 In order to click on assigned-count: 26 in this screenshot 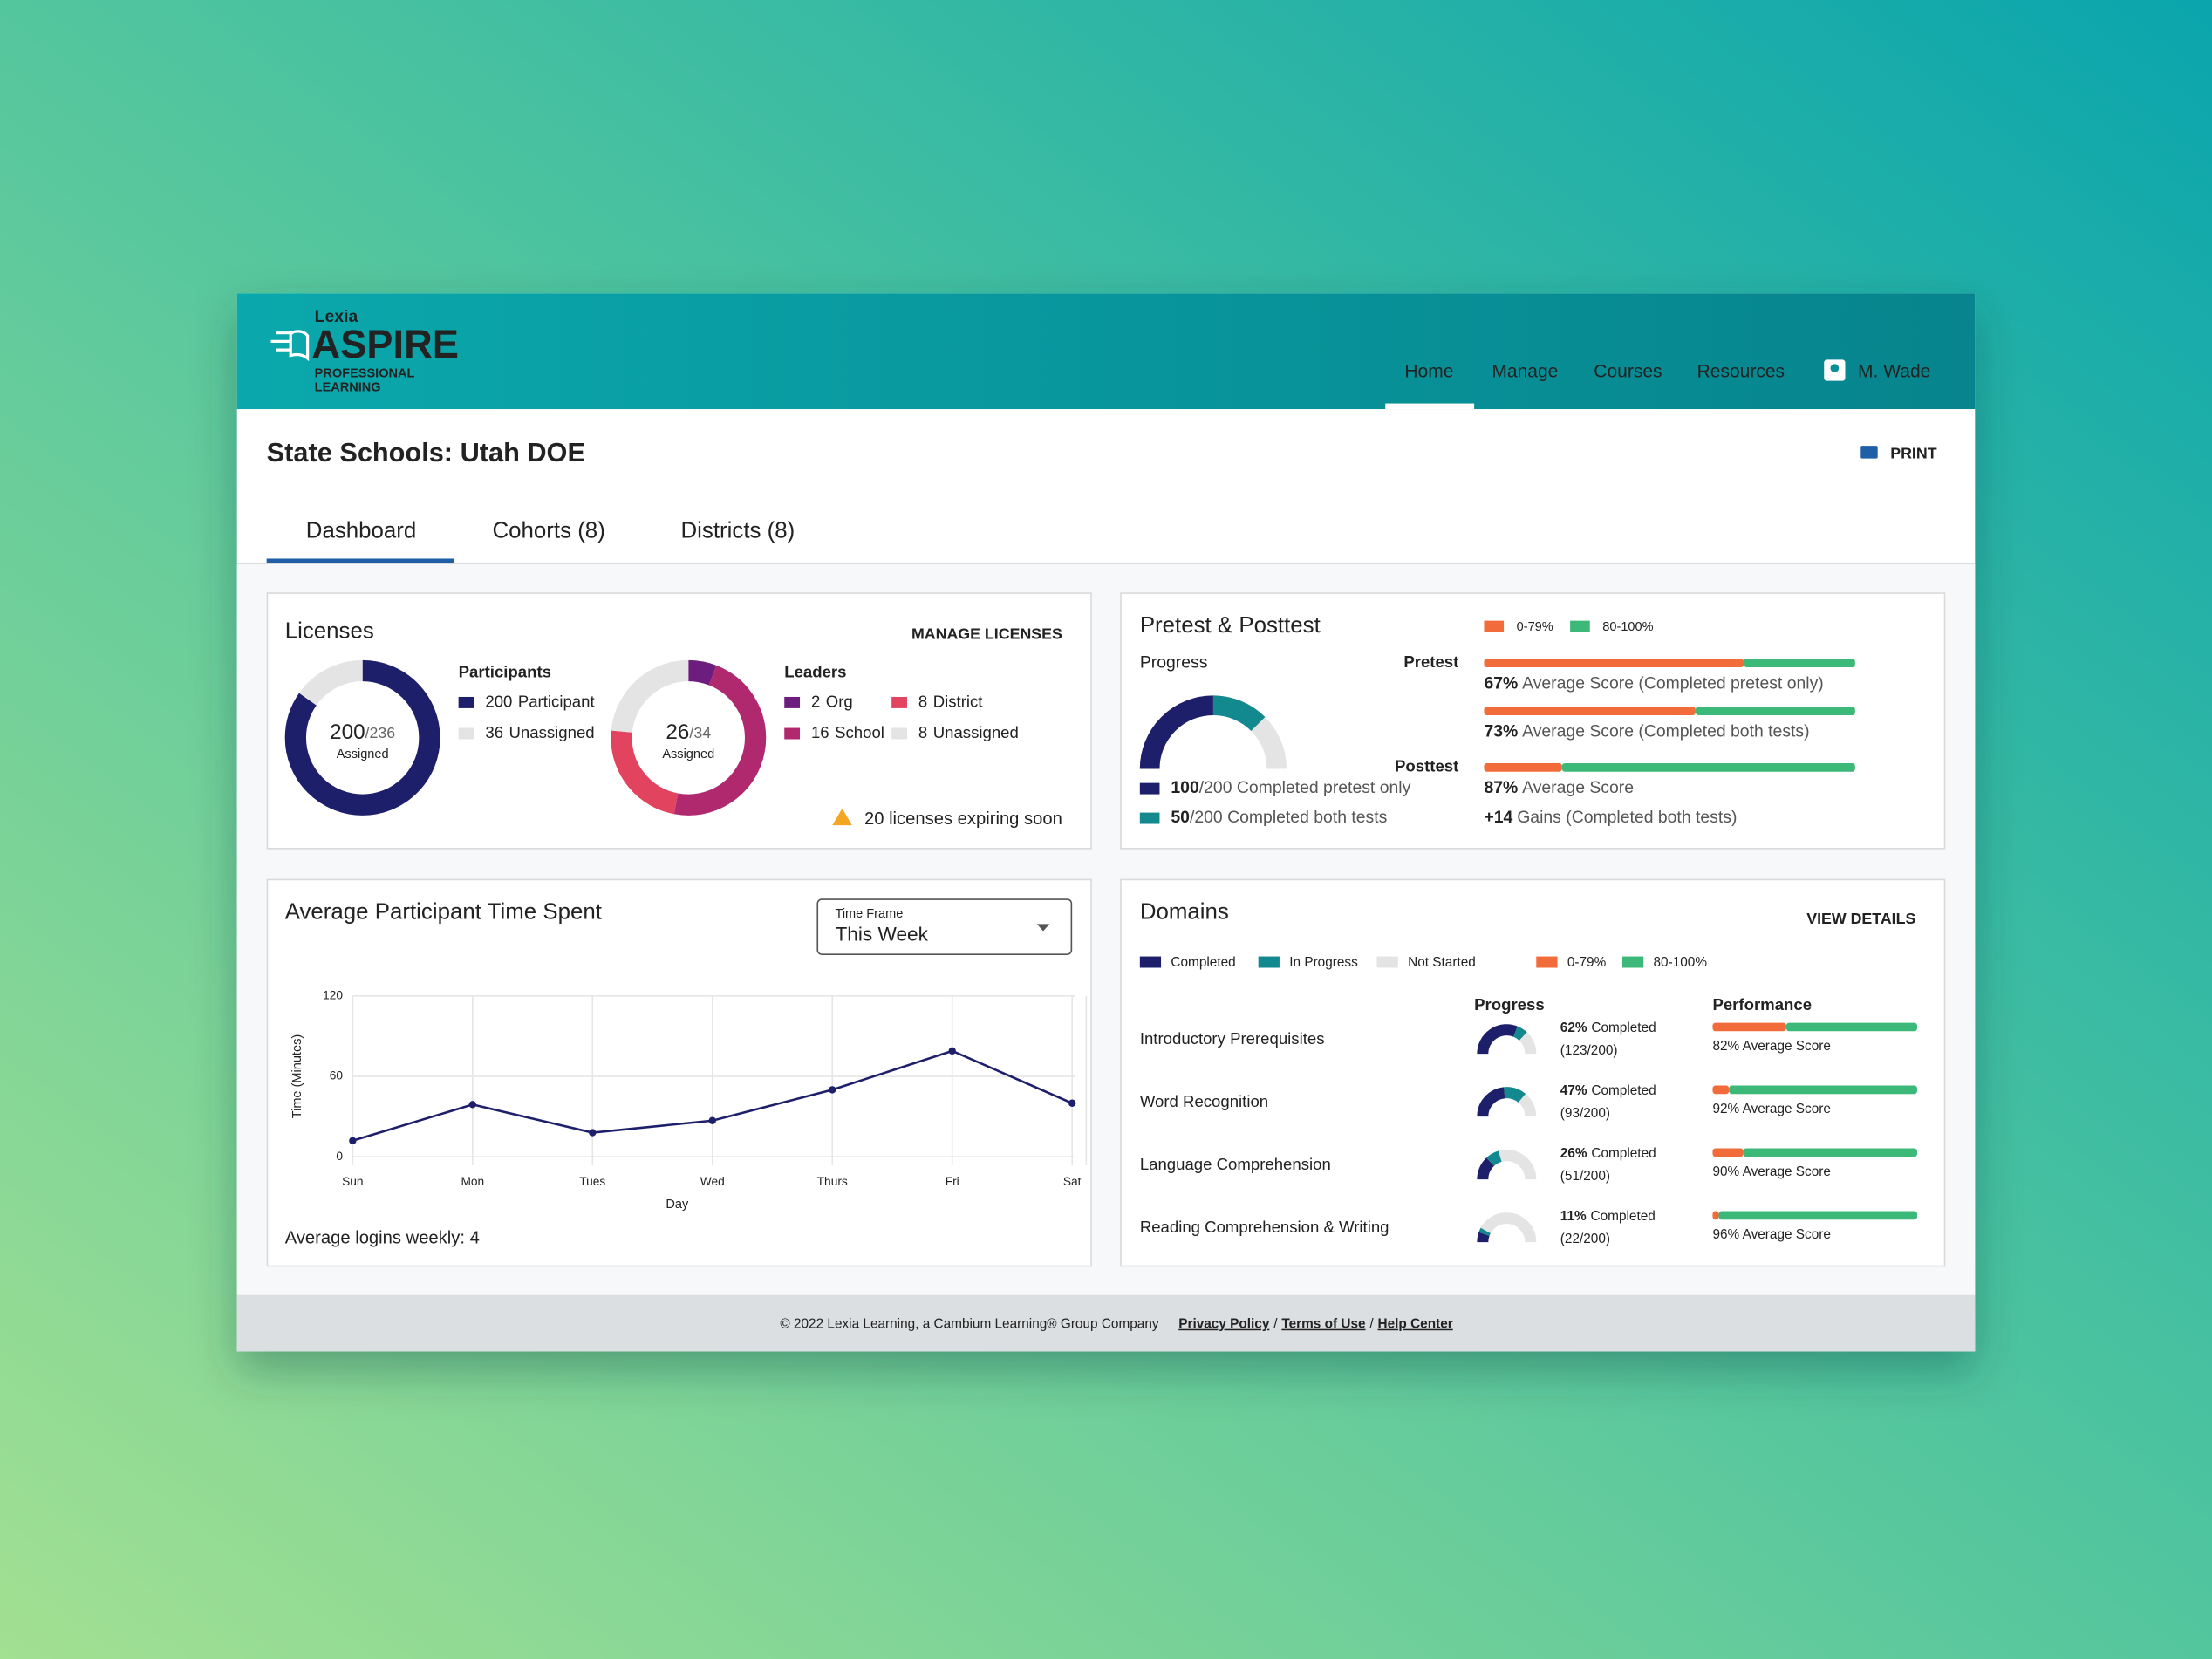, I will do `click(677, 732)`.